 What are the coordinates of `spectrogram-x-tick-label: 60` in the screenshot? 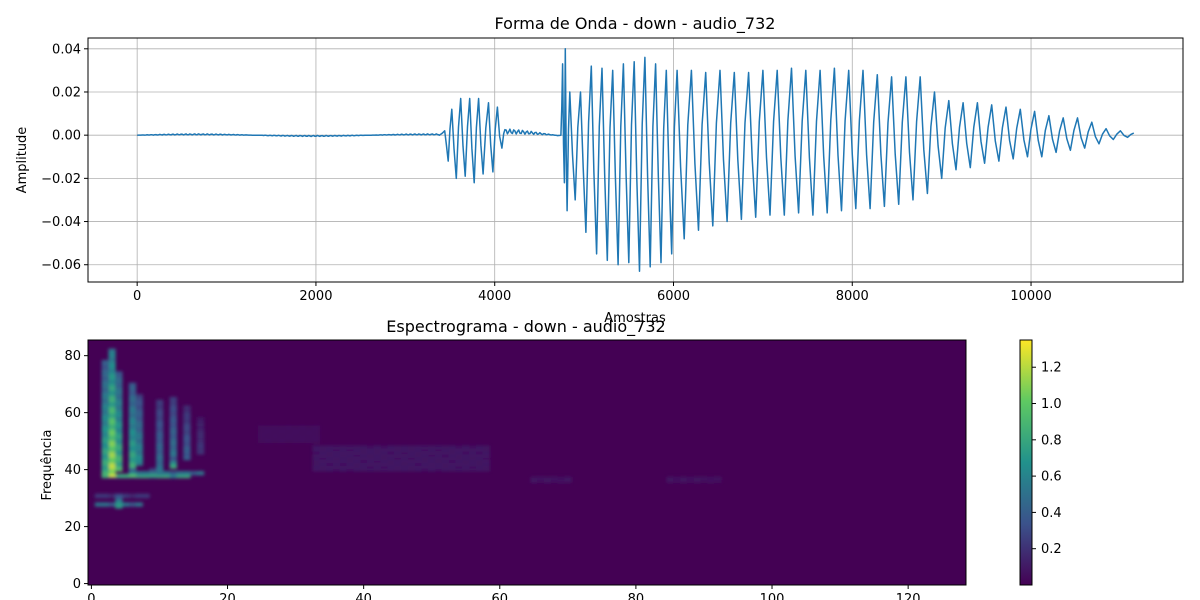 It's located at (500, 596).